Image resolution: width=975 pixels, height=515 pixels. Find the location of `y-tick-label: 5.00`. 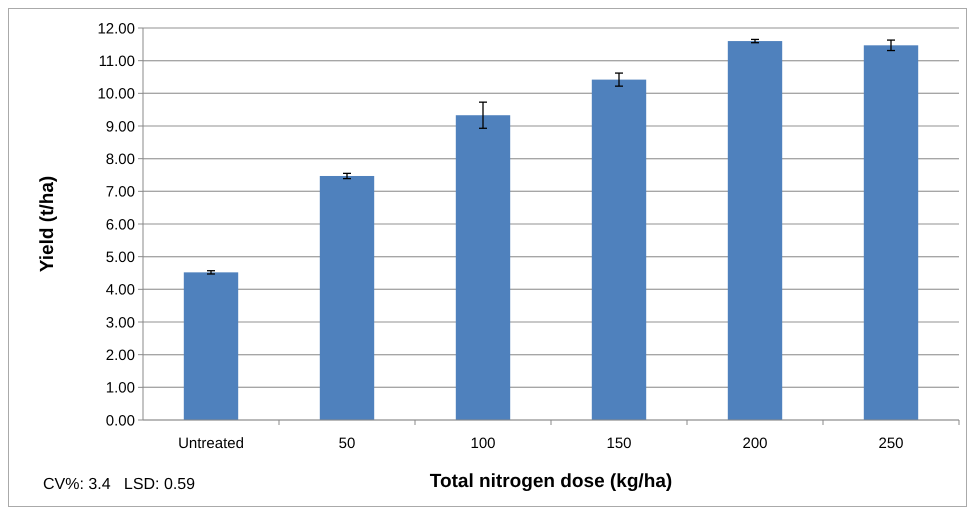

y-tick-label: 5.00 is located at coordinates (120, 257).